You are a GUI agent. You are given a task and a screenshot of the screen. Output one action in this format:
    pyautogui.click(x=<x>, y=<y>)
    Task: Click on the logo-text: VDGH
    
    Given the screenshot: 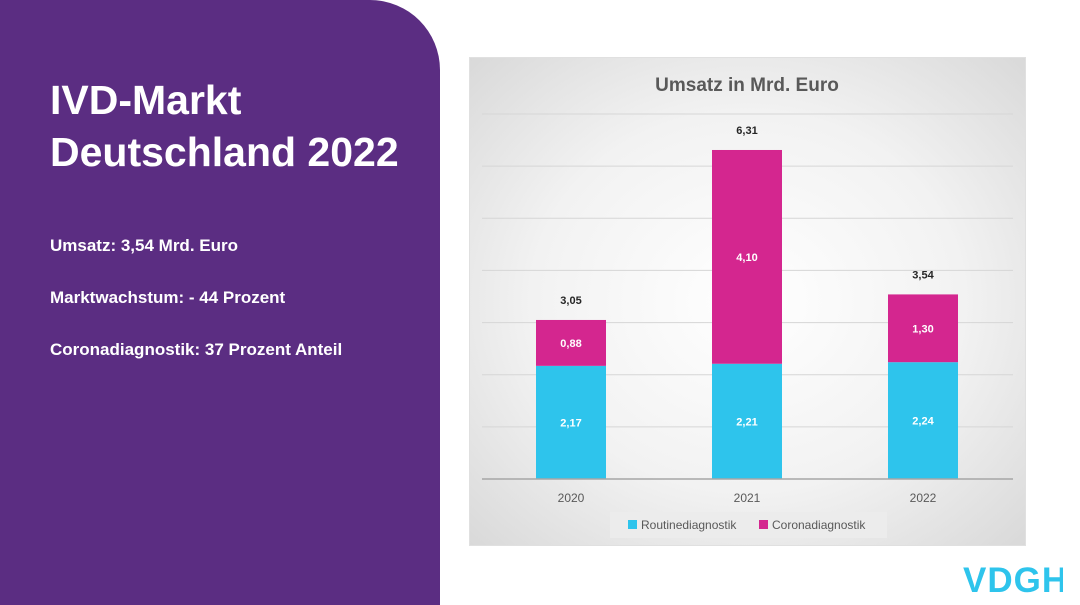 What is the action you would take?
    pyautogui.click(x=1013, y=578)
    